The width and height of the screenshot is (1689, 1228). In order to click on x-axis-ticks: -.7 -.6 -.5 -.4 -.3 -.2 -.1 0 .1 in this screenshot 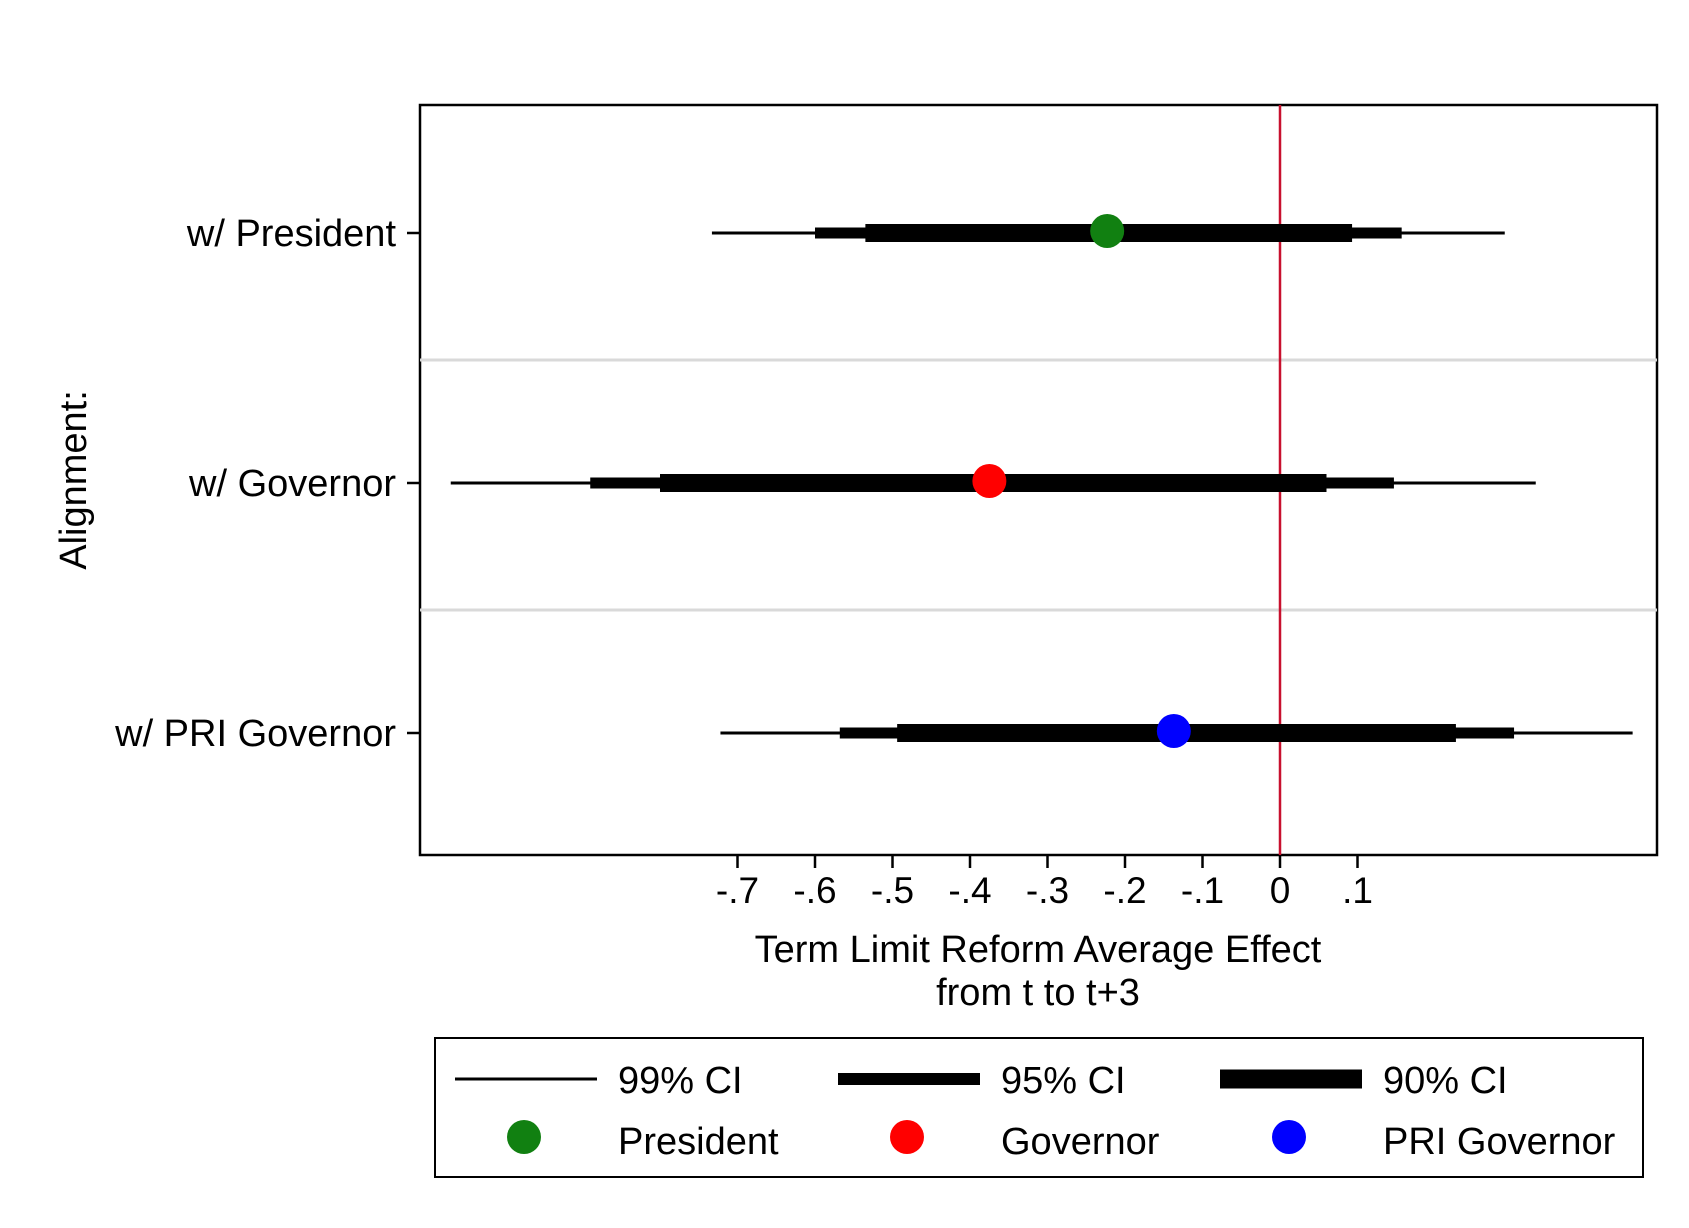, I will do `click(1044, 883)`.